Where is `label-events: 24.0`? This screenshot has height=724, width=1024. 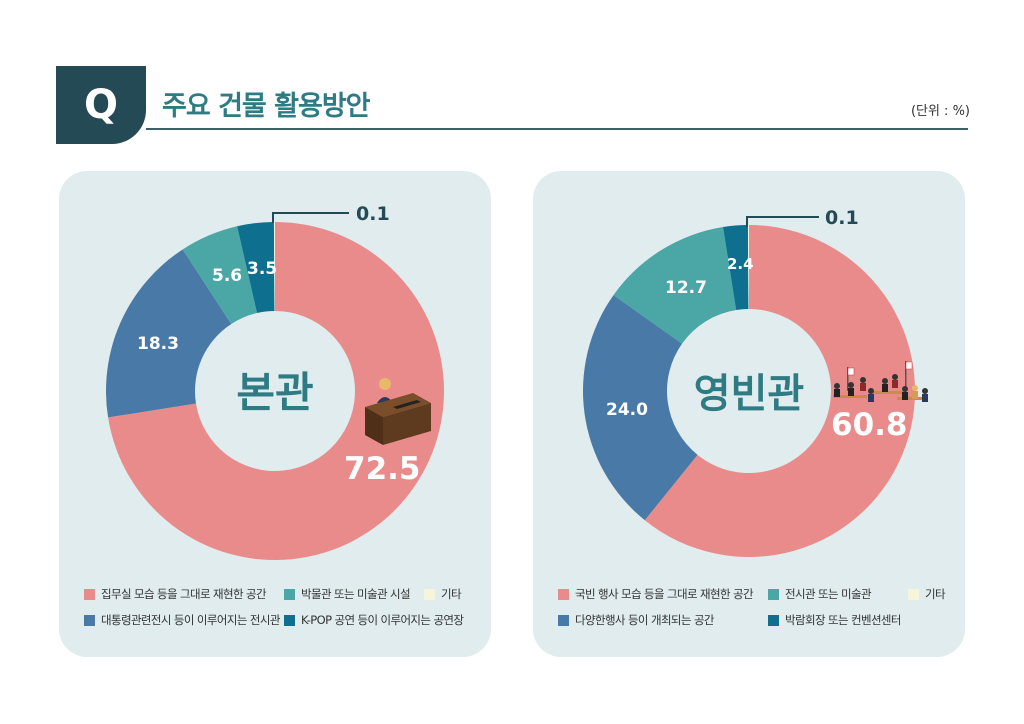
label-events: 24.0 is located at coordinates (627, 410).